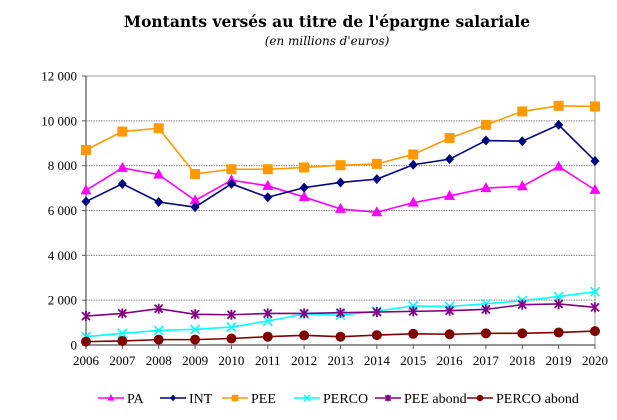 This screenshot has width=617, height=420. Describe the element at coordinates (59, 76) in the screenshot. I see `y-tick-label: 12 000` at that location.